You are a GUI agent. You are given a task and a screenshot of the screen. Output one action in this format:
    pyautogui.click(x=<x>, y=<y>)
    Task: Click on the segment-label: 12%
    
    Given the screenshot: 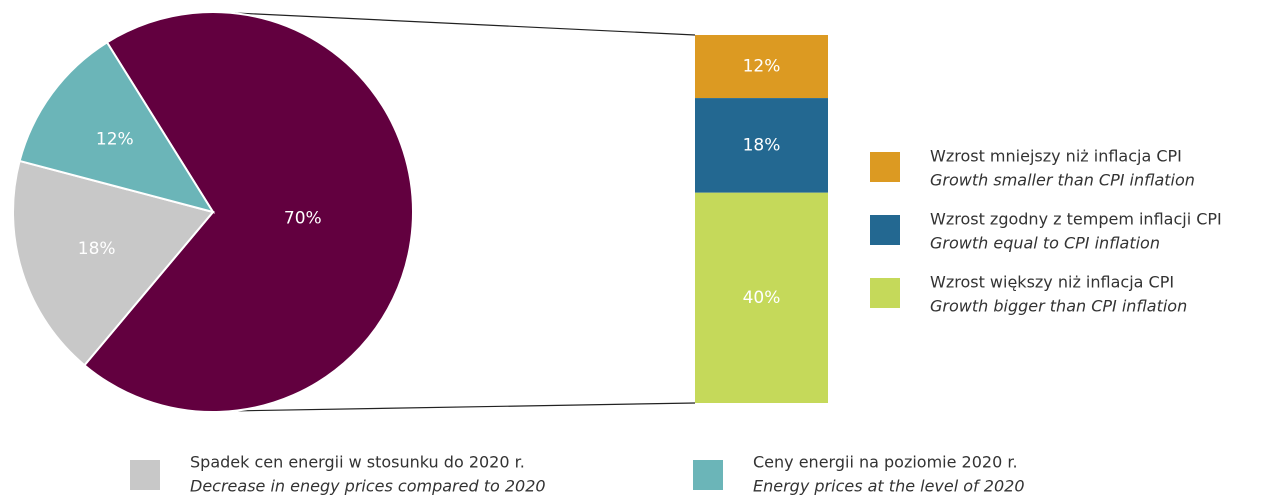 What is the action you would take?
    pyautogui.click(x=762, y=67)
    